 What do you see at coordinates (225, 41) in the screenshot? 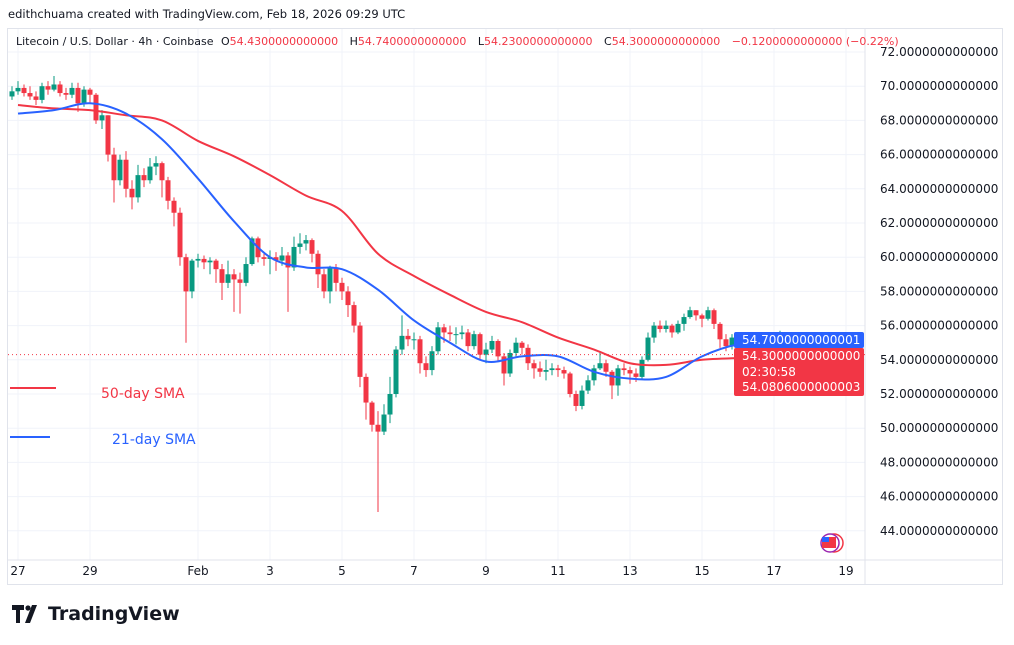
I see `open-label: O` at bounding box center [225, 41].